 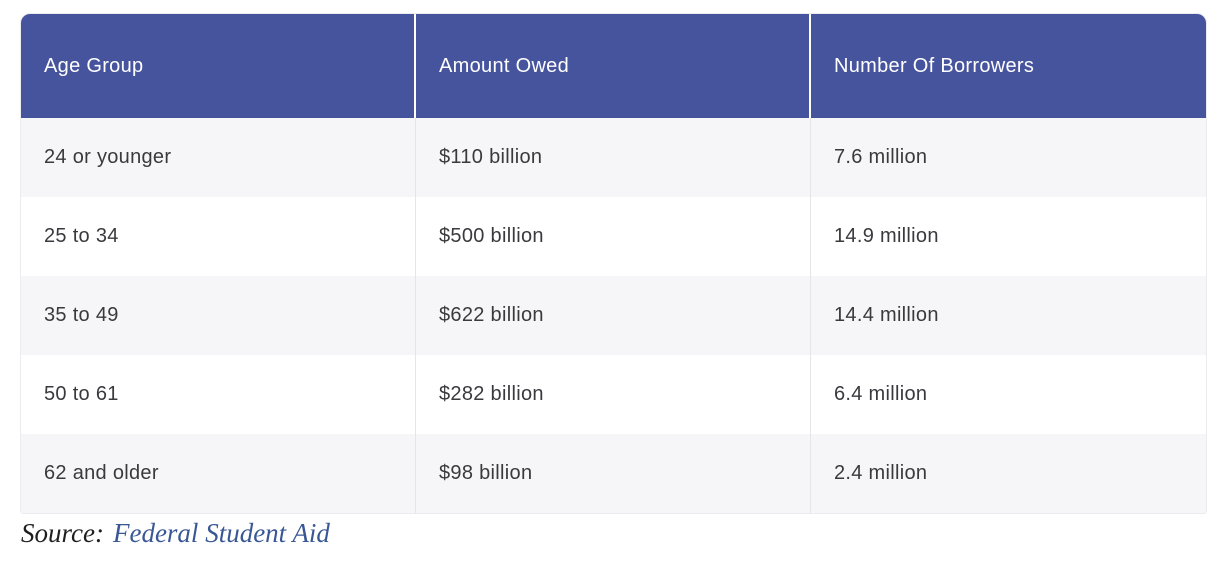 I want to click on cell-amount-owed: $282 billion, so click(x=613, y=394).